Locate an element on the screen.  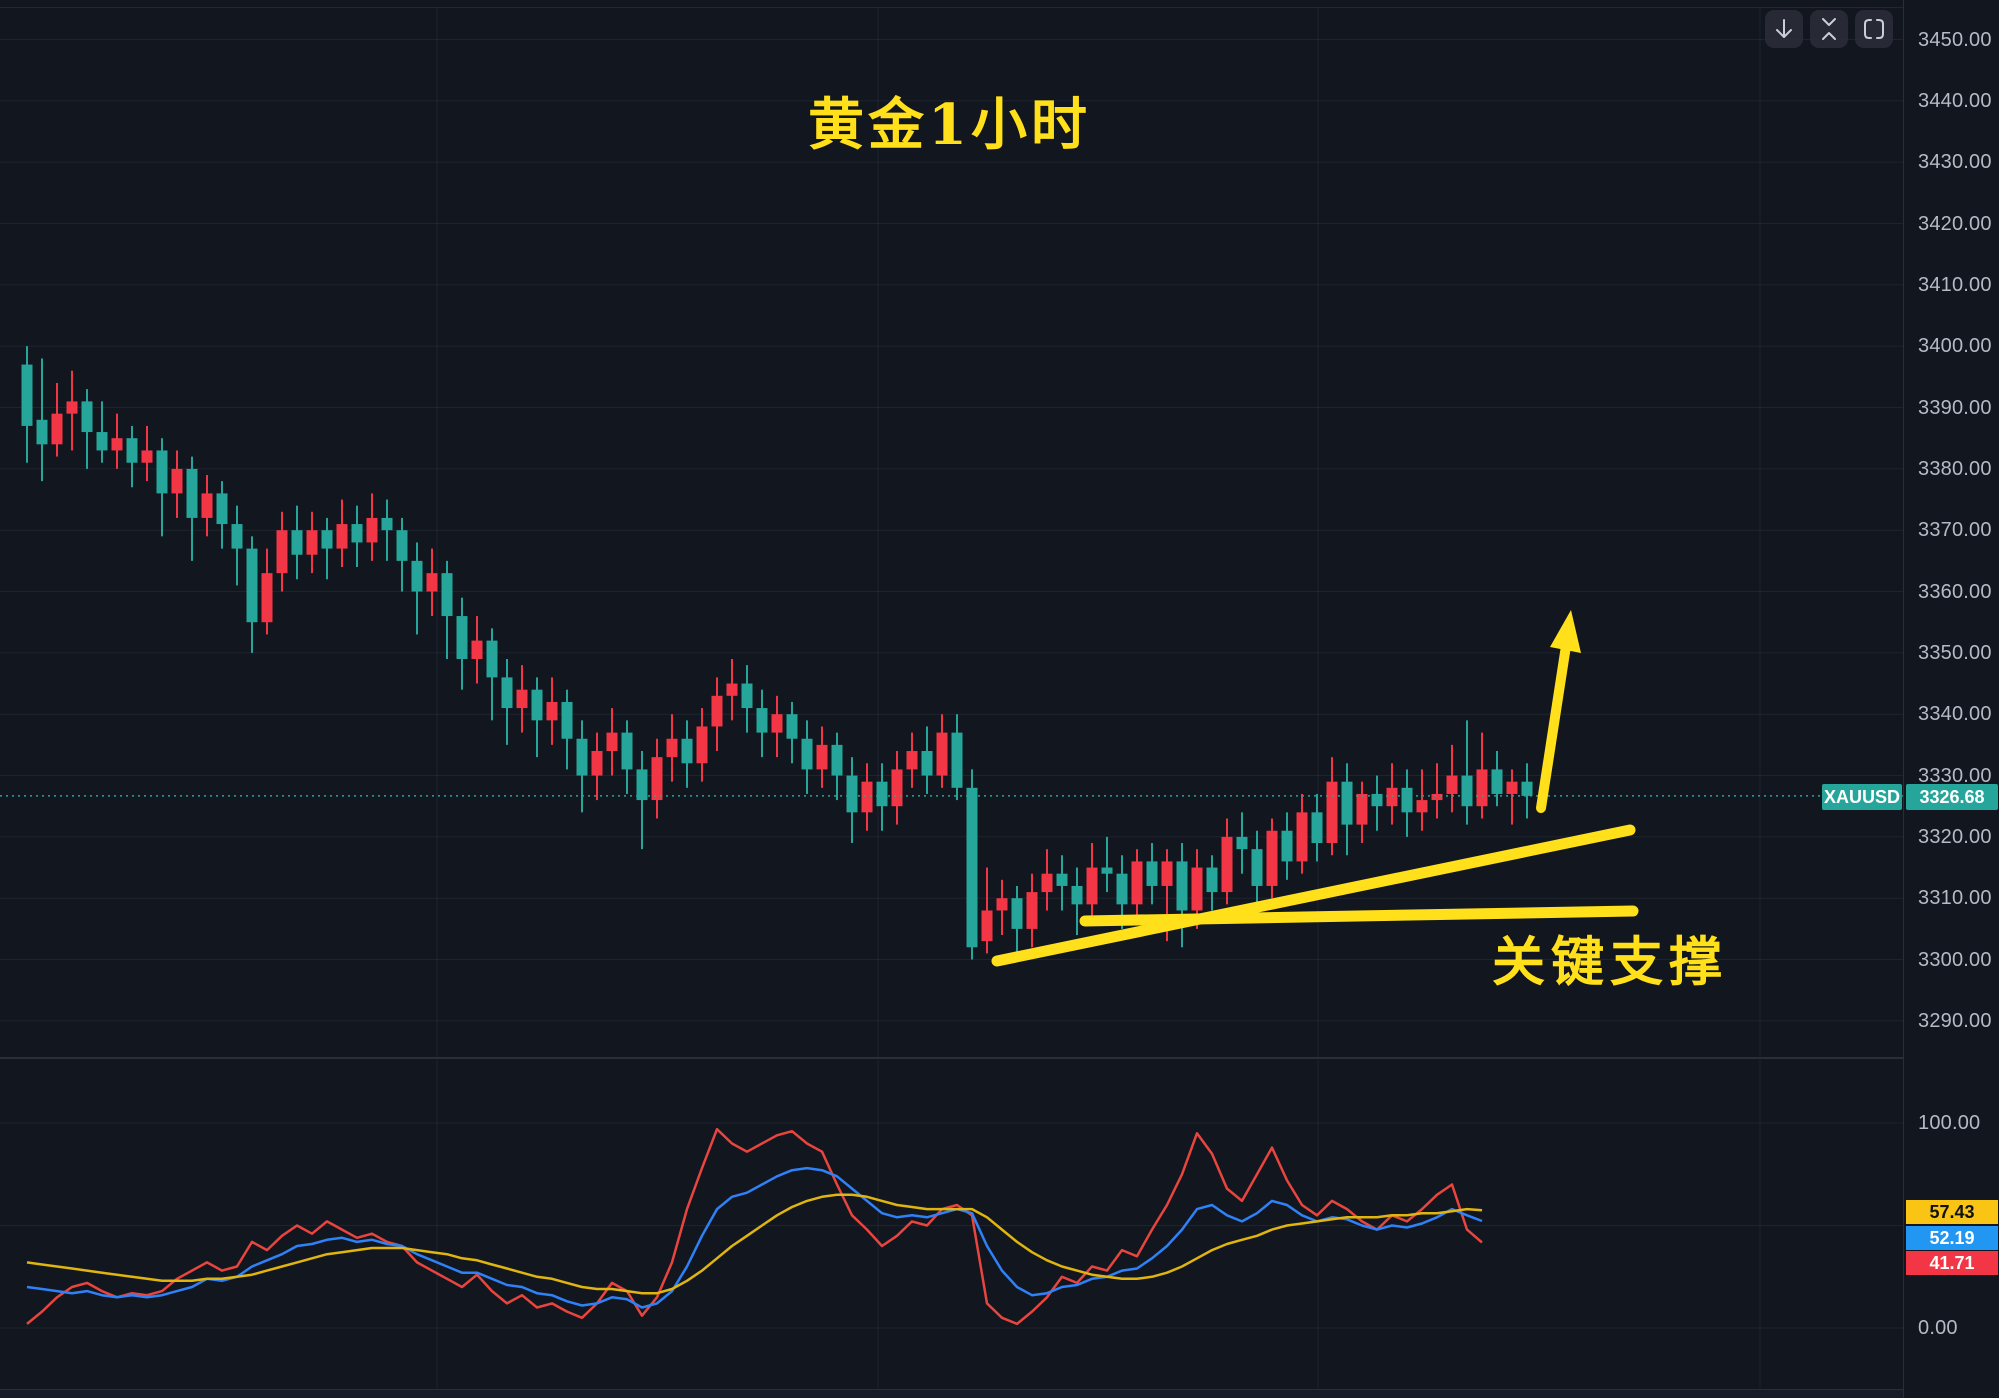
price-axis-label: 3450.00 is located at coordinates (1955, 39).